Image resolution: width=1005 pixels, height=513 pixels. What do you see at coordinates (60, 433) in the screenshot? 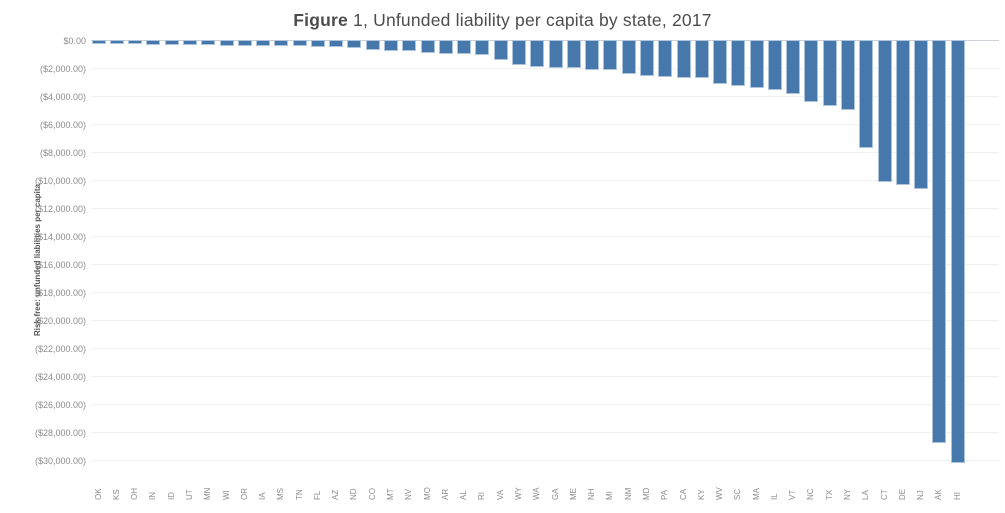
I see `y-tick-label: ($28,000.00)` at bounding box center [60, 433].